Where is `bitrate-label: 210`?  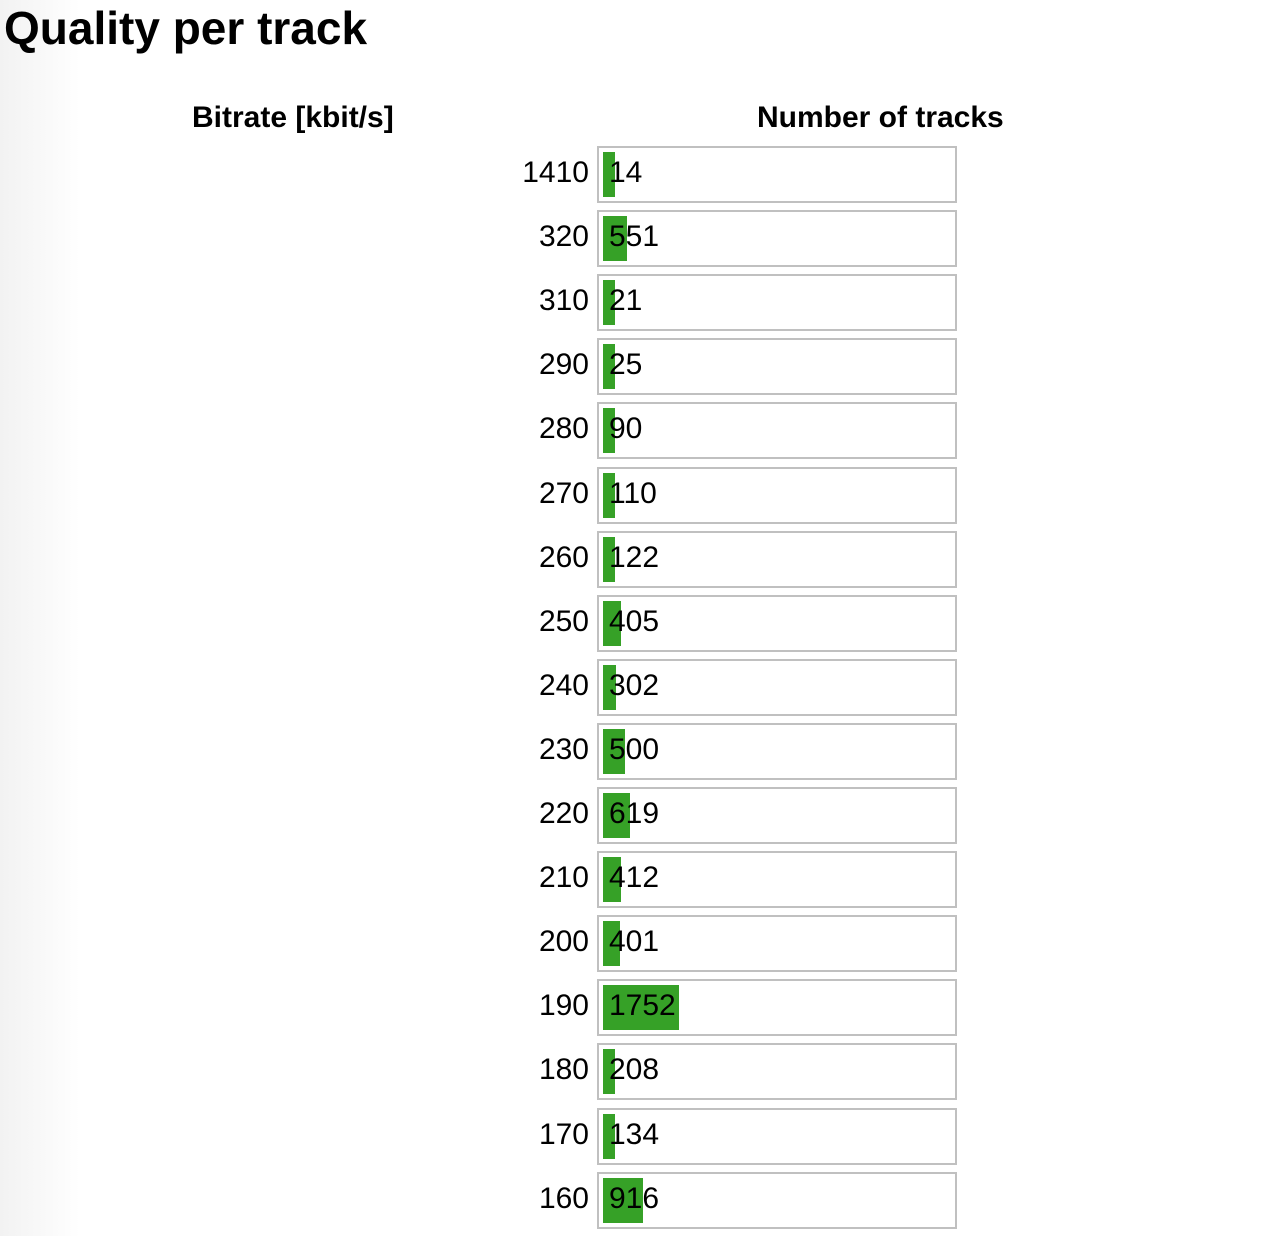
bitrate-label: 210 is located at coordinates (563, 878).